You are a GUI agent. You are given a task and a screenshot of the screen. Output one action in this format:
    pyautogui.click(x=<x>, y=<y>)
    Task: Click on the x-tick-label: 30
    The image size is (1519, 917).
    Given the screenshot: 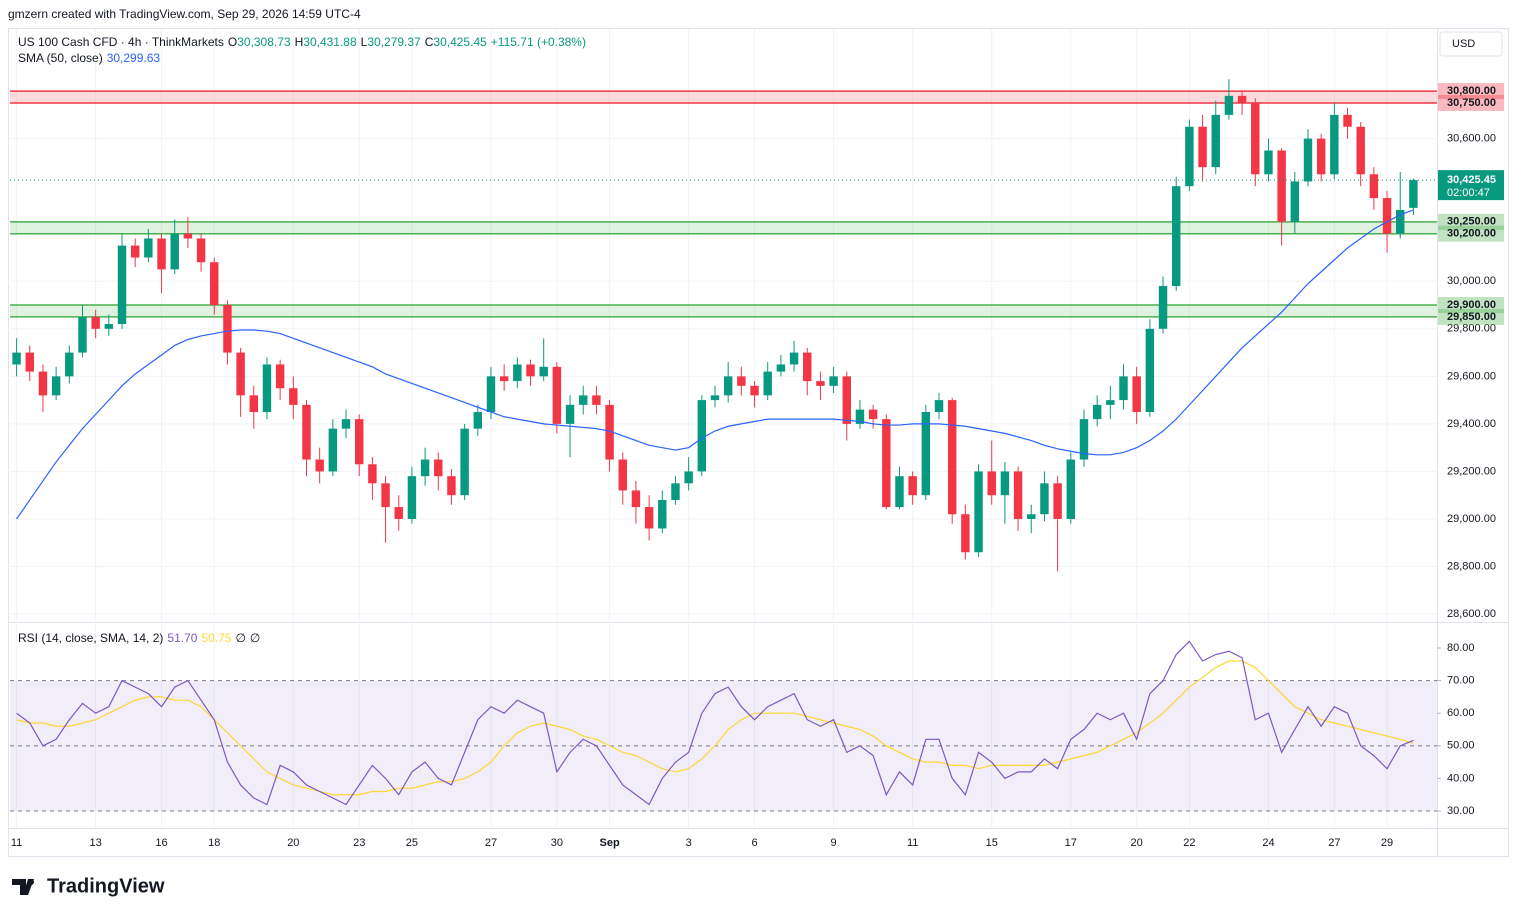 What is the action you would take?
    pyautogui.click(x=557, y=843)
    